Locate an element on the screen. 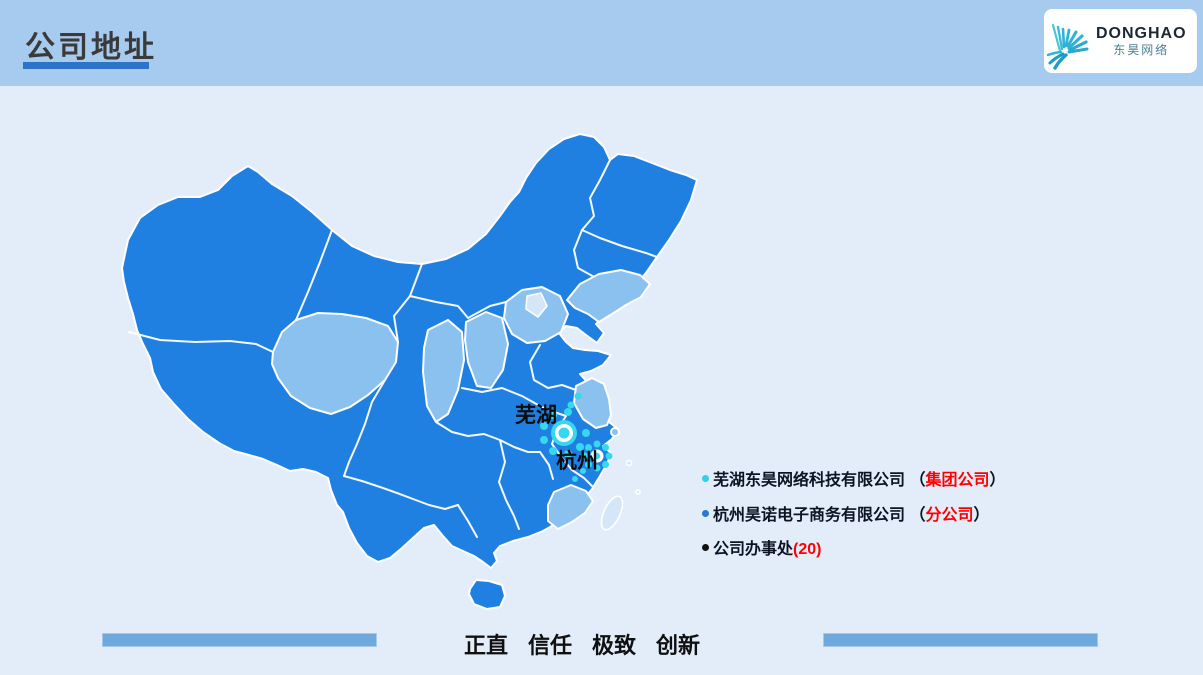 Image resolution: width=1203 pixels, height=675 pixels. legend-company-name: 芜湖东昊网络科技有限公司 is located at coordinates (809, 480).